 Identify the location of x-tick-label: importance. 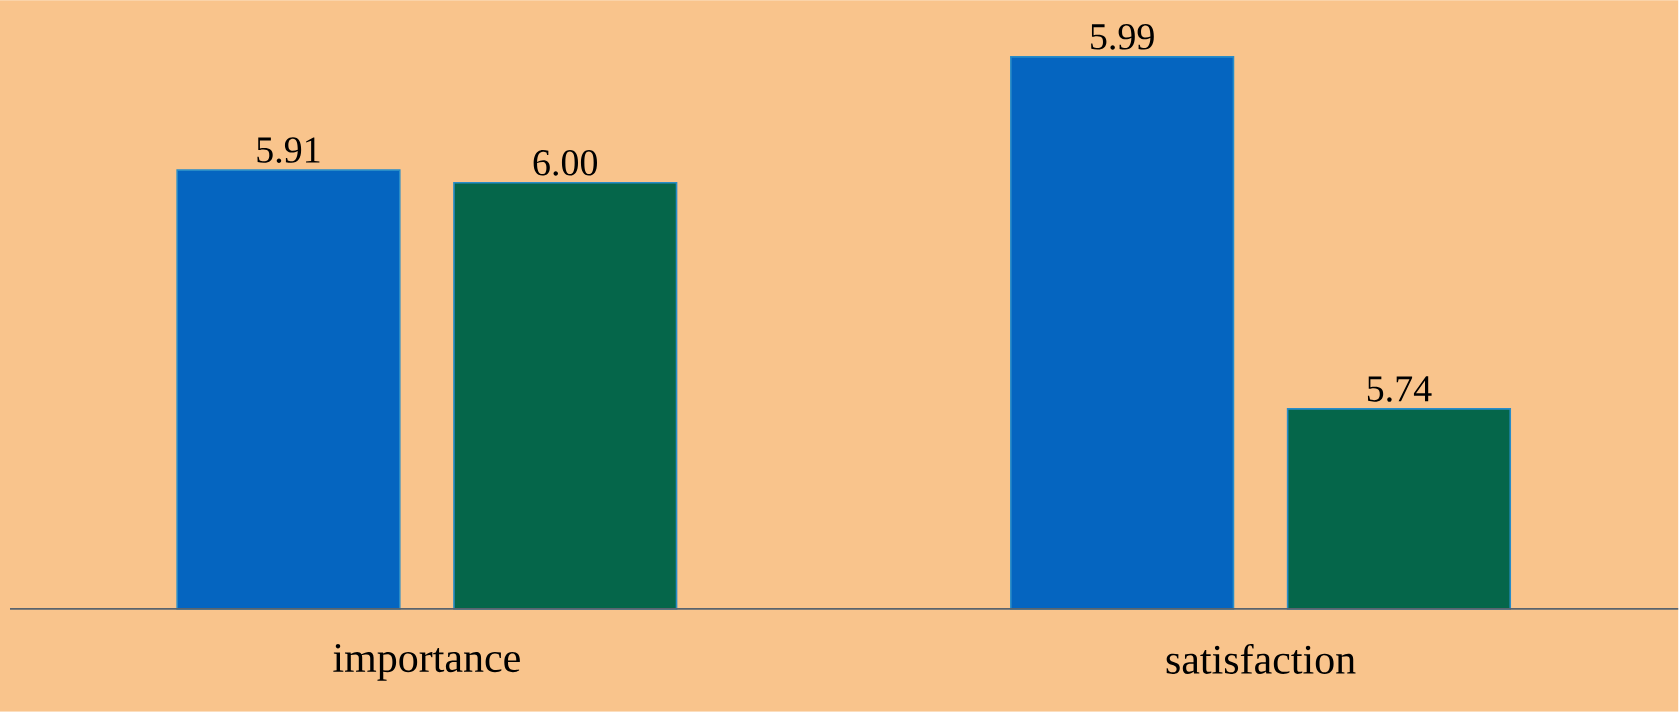
(426, 662).